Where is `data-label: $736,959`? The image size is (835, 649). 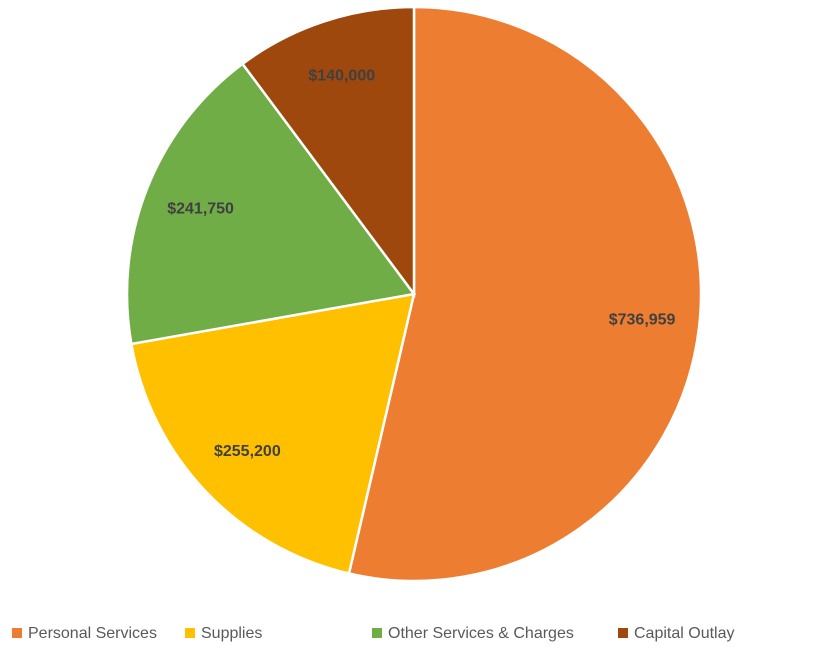
data-label: $736,959 is located at coordinates (642, 319).